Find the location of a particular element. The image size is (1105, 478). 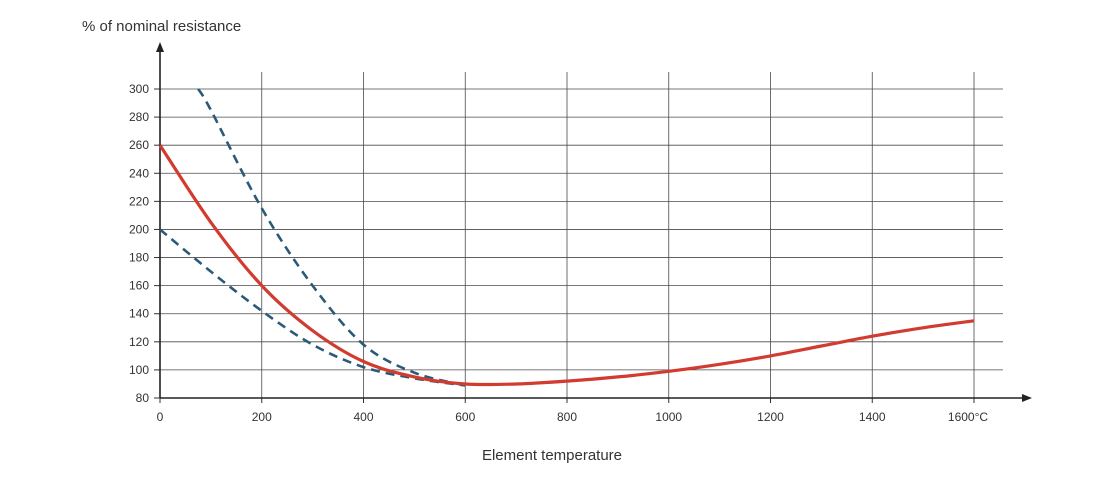

x-axis-title: Element temperature is located at coordinates (552, 455).